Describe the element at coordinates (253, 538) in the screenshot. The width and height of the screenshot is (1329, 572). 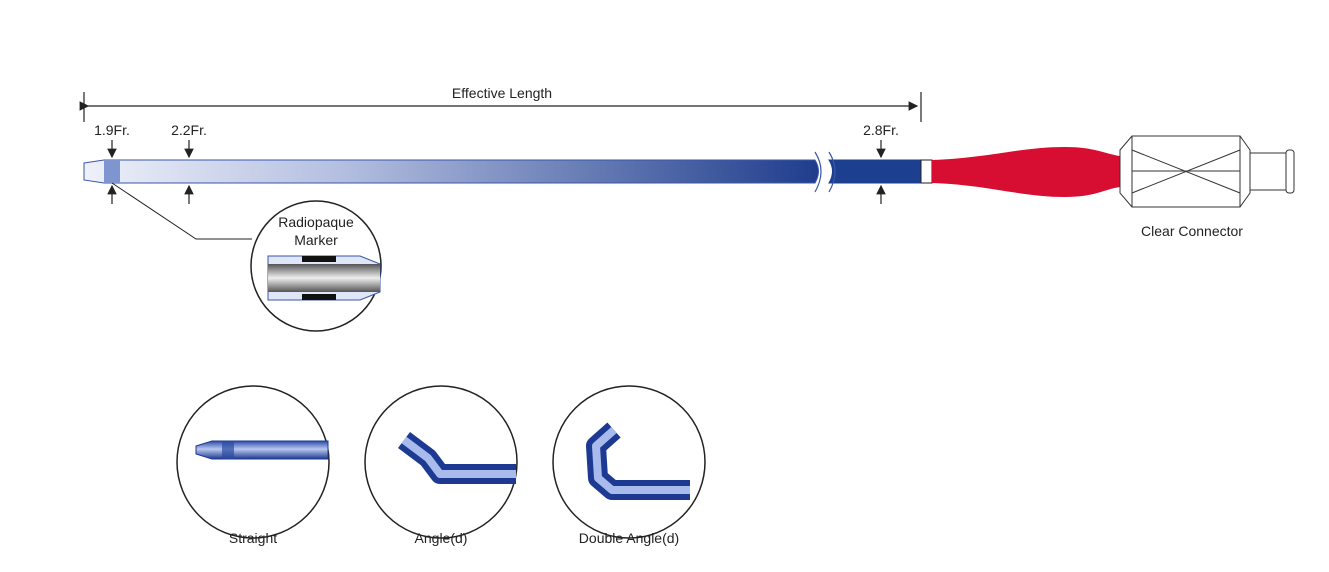
I see `tip-label: Straight` at that location.